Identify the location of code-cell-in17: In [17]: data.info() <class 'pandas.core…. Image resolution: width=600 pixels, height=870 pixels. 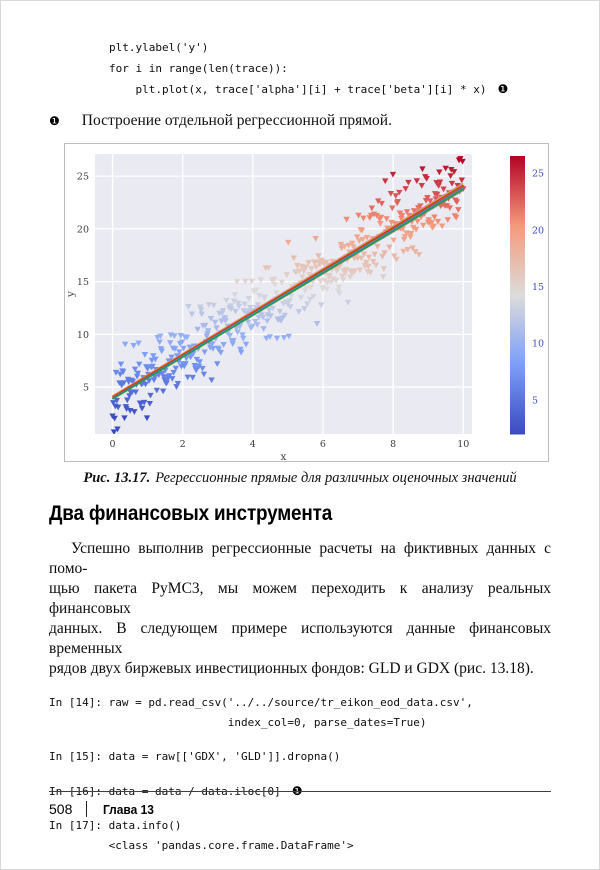
(300, 836).